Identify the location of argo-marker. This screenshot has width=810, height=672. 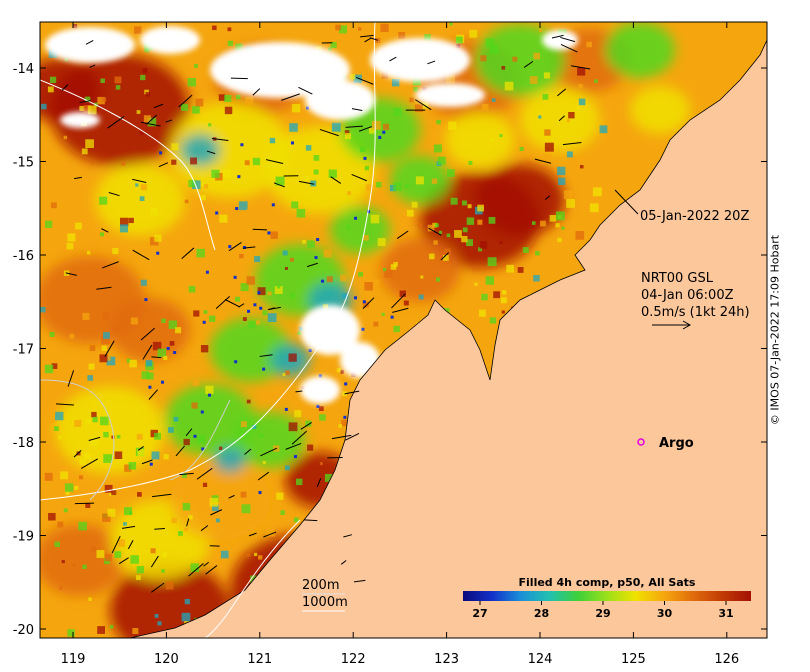
(641, 442).